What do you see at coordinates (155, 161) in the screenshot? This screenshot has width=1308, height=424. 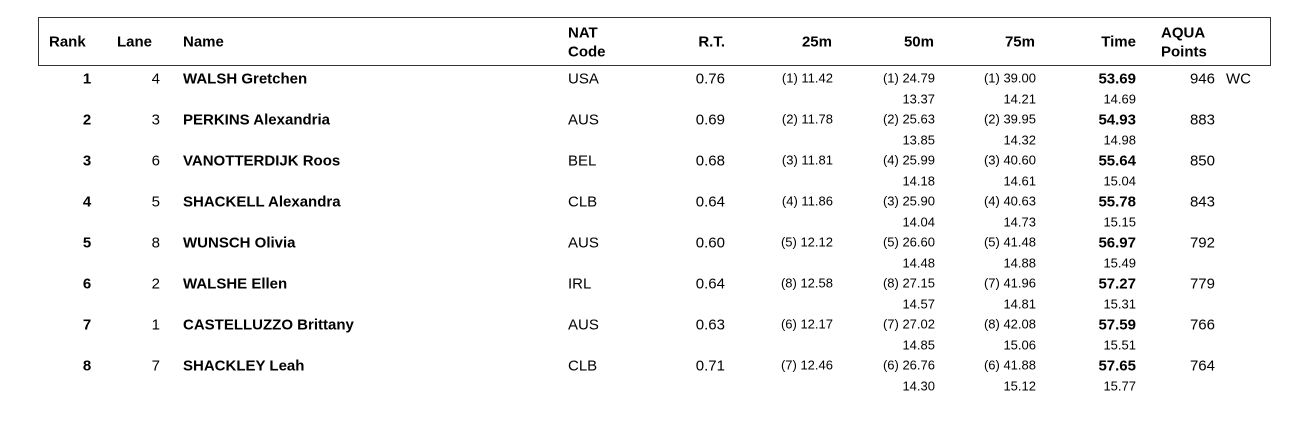 I see `lane: 6` at bounding box center [155, 161].